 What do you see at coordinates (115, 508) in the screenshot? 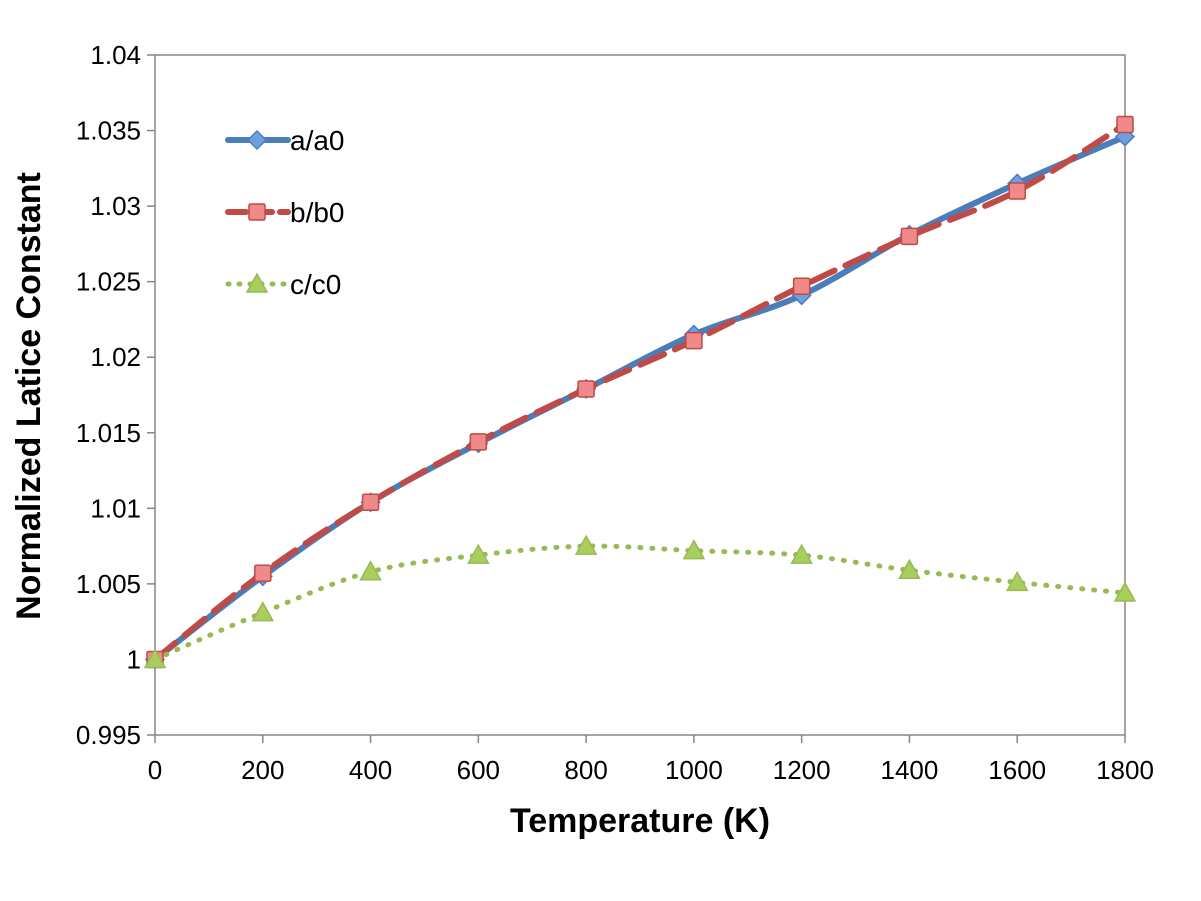
I see `y-tick-label: 1.01` at bounding box center [115, 508].